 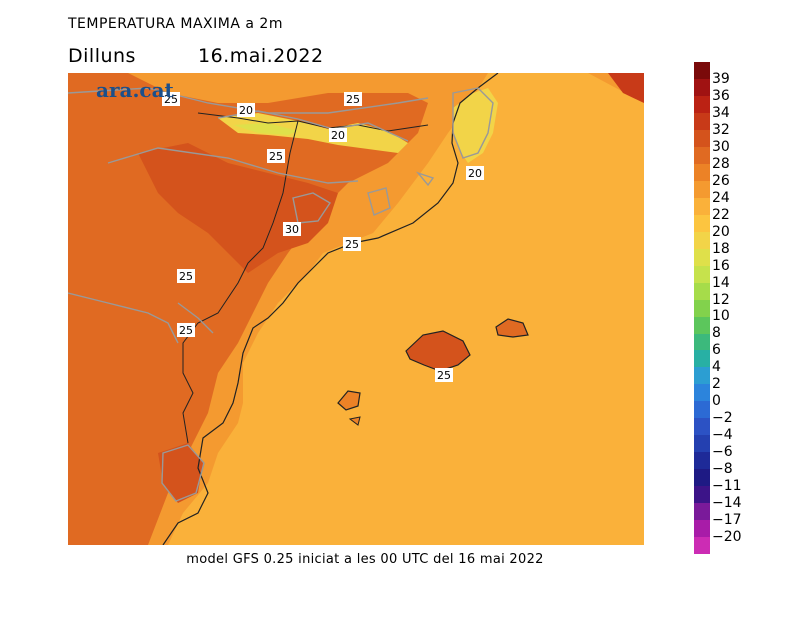 I want to click on color-scale-label: 6, so click(x=716, y=350).